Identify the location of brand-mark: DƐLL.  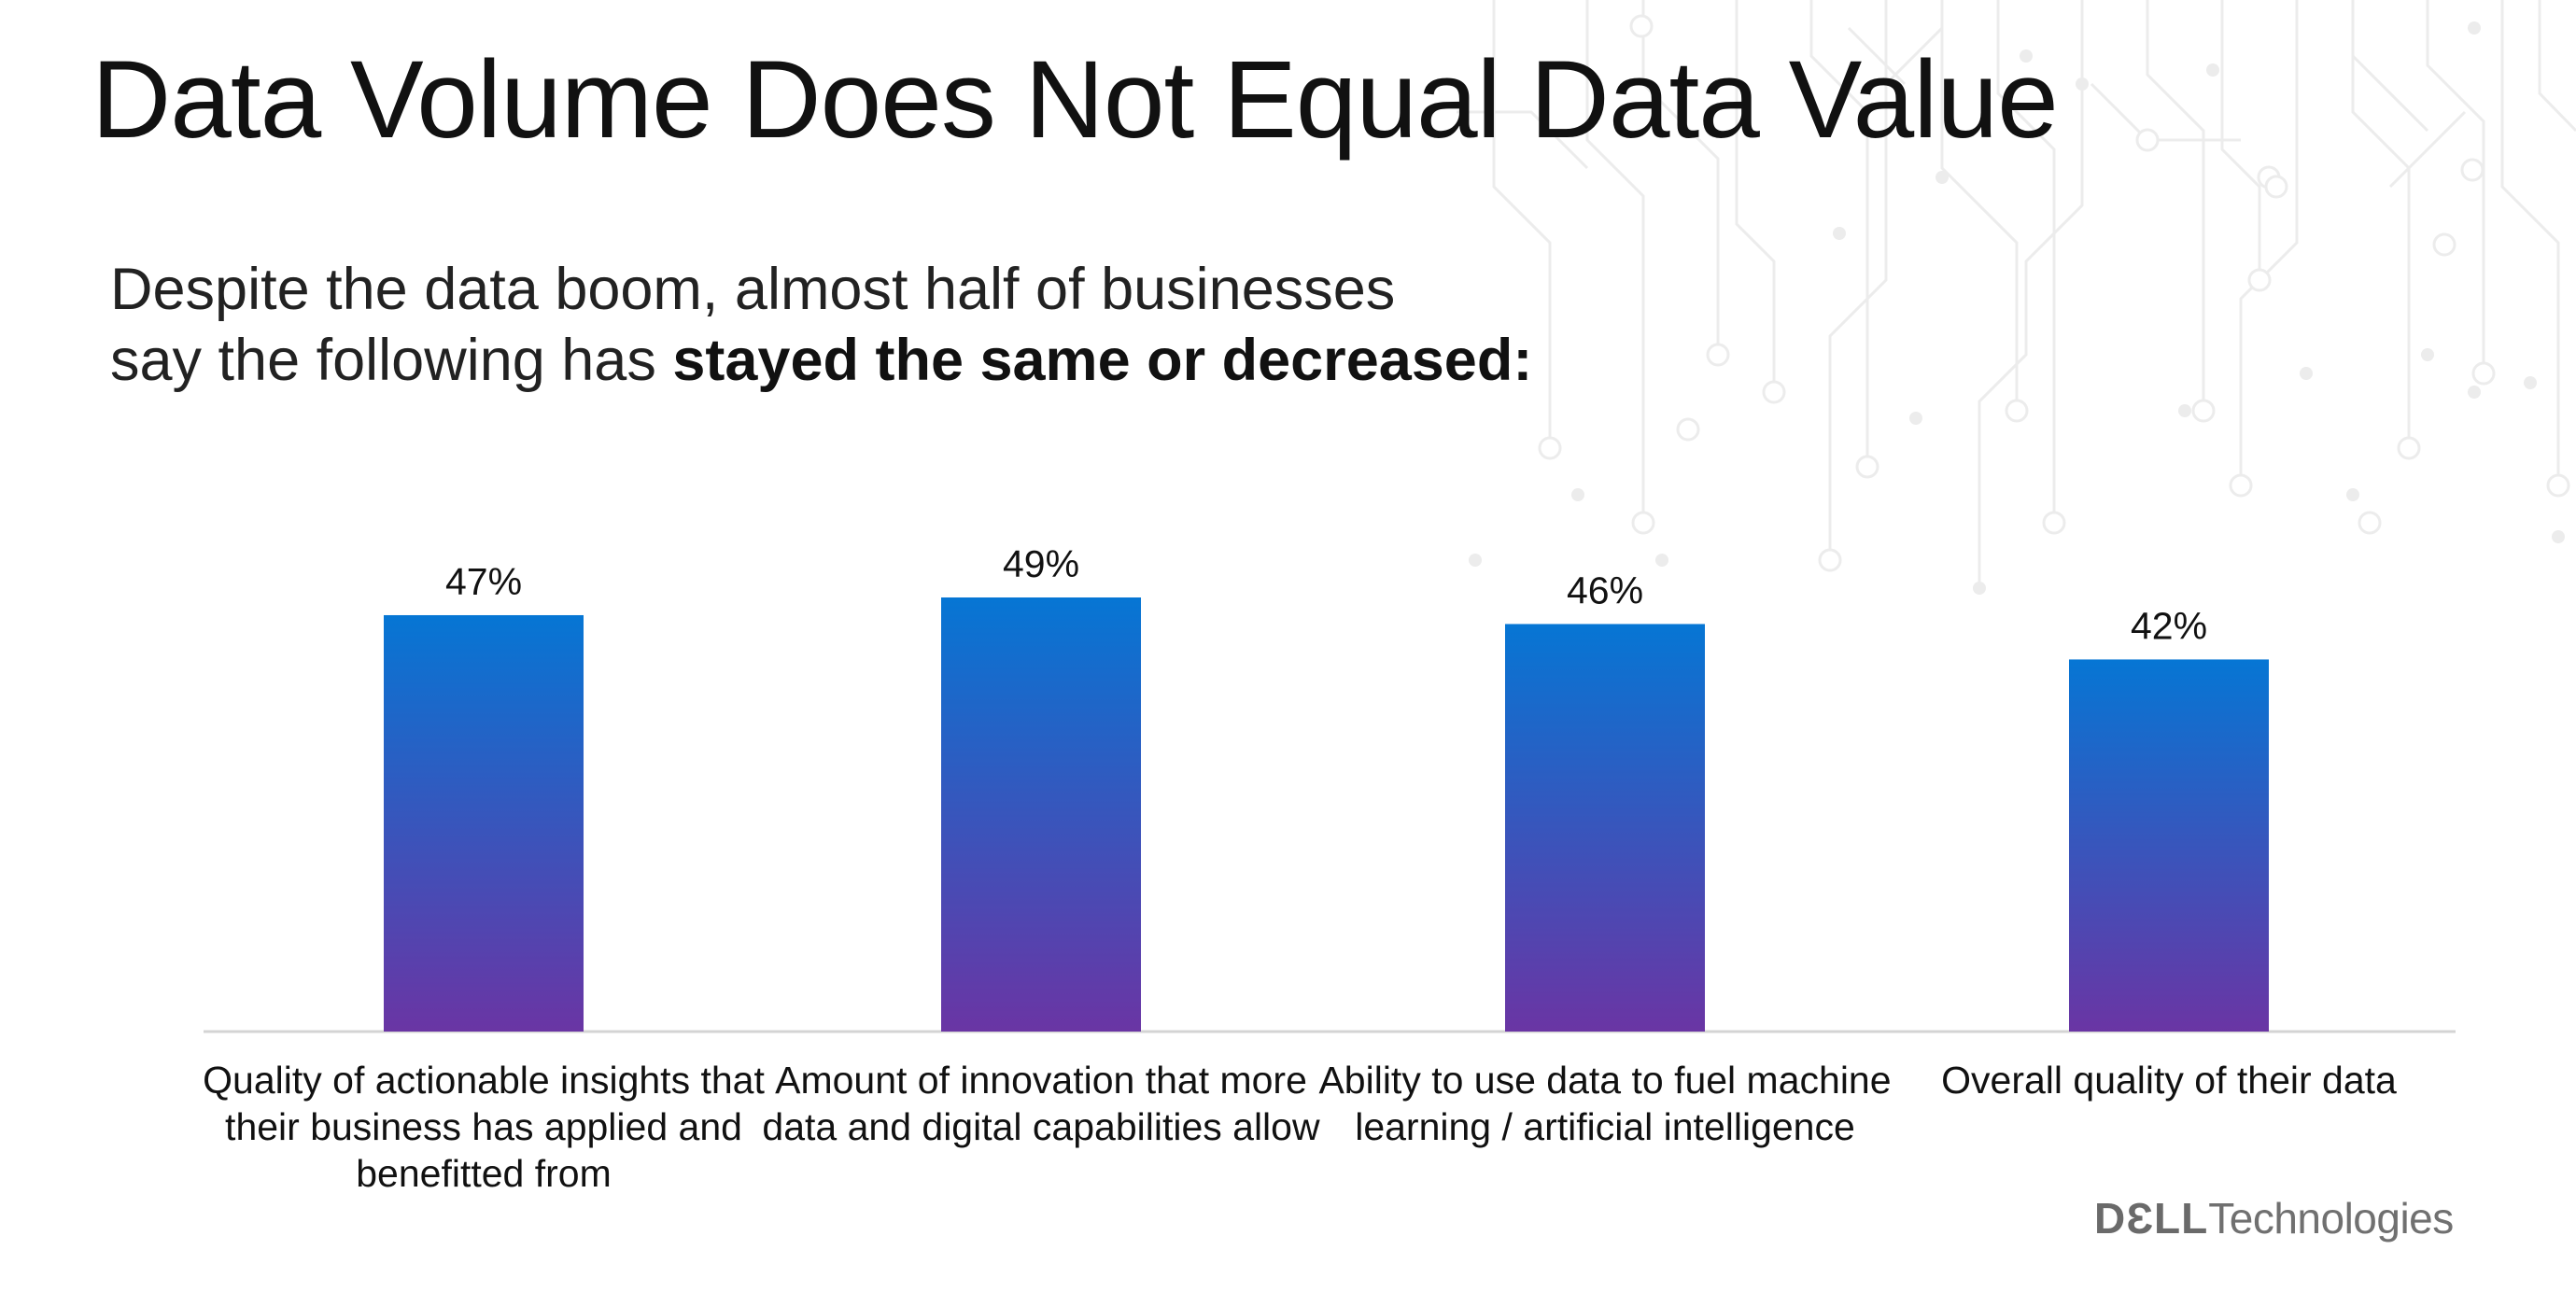
(2151, 1218).